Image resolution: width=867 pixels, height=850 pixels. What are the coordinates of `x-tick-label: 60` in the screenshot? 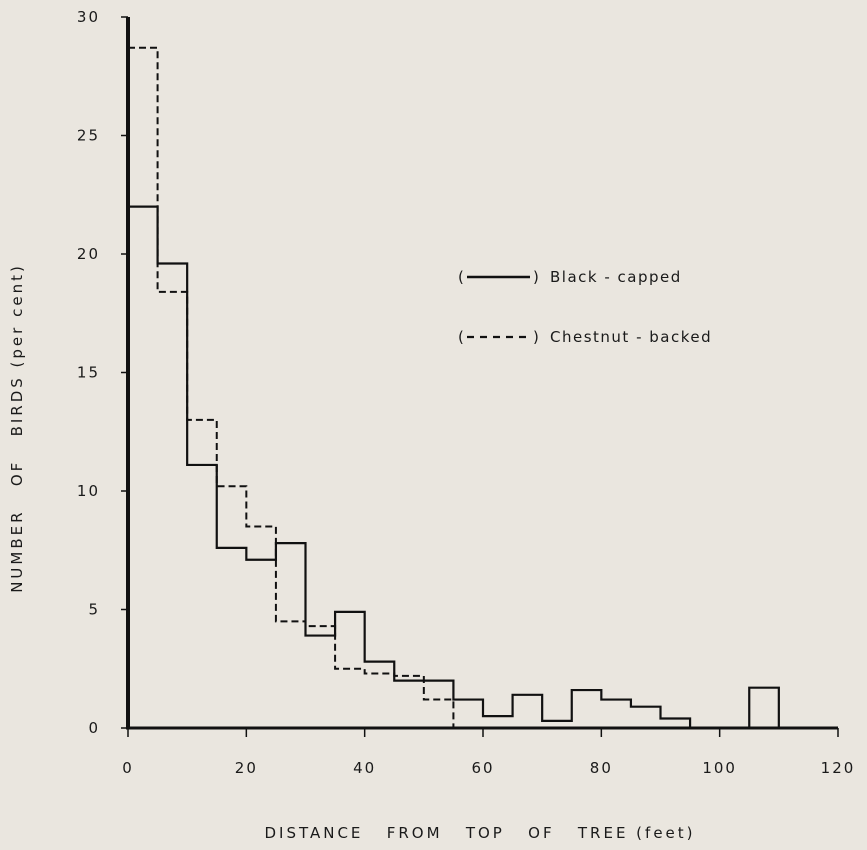 It's located at (482, 768).